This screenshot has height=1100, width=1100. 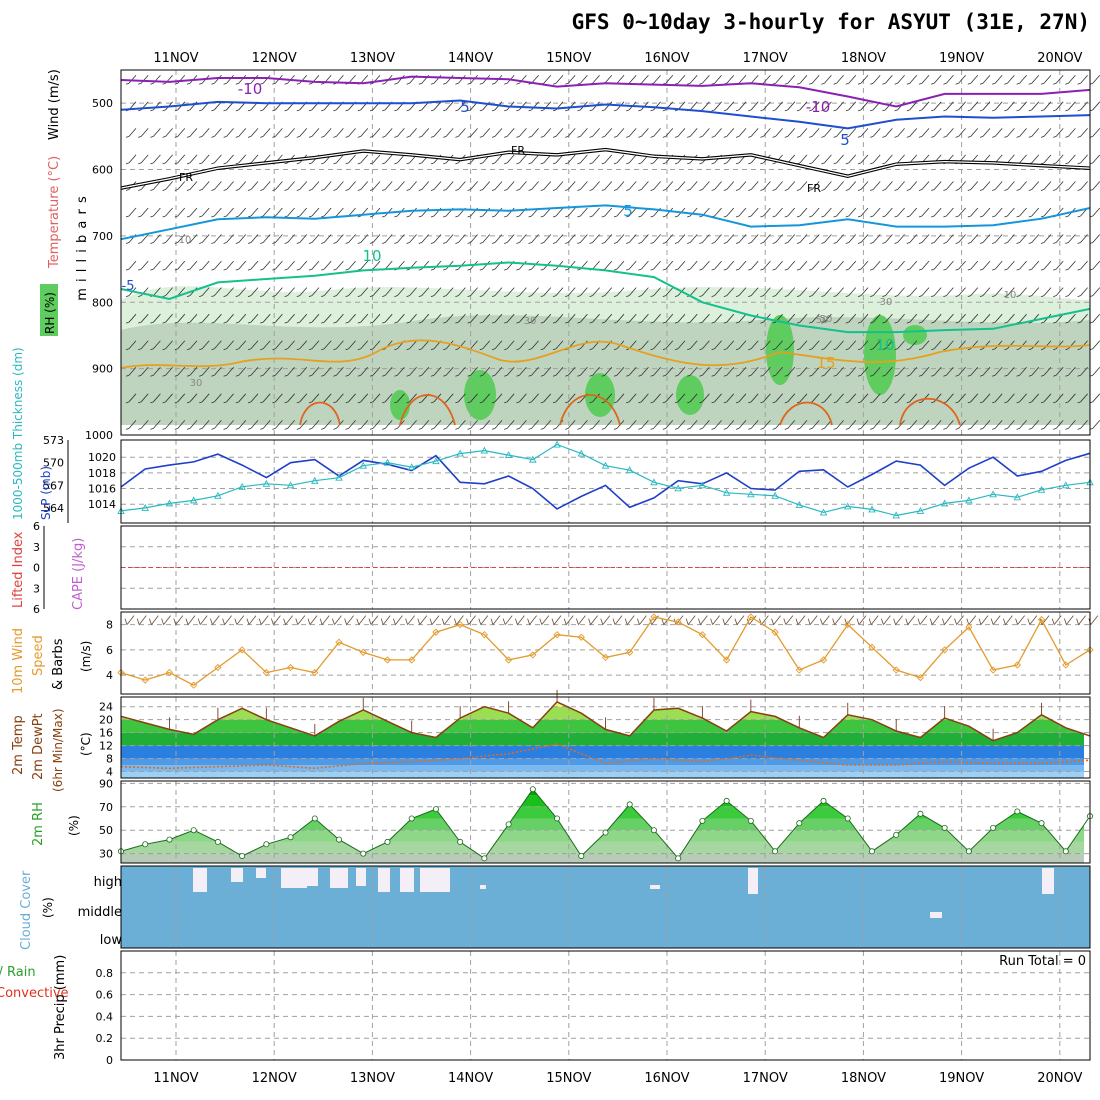 I want to click on contour-label: 50, so click(x=826, y=319).